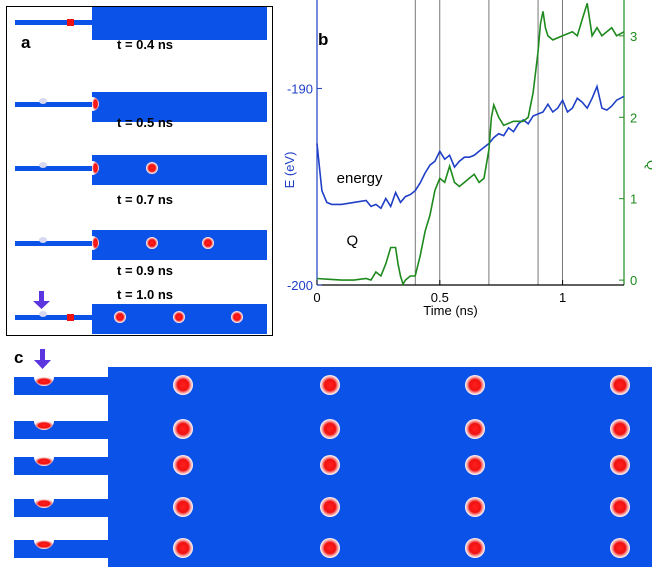 The image size is (652, 567). I want to click on y-right-tick-label: 1, so click(633, 199).